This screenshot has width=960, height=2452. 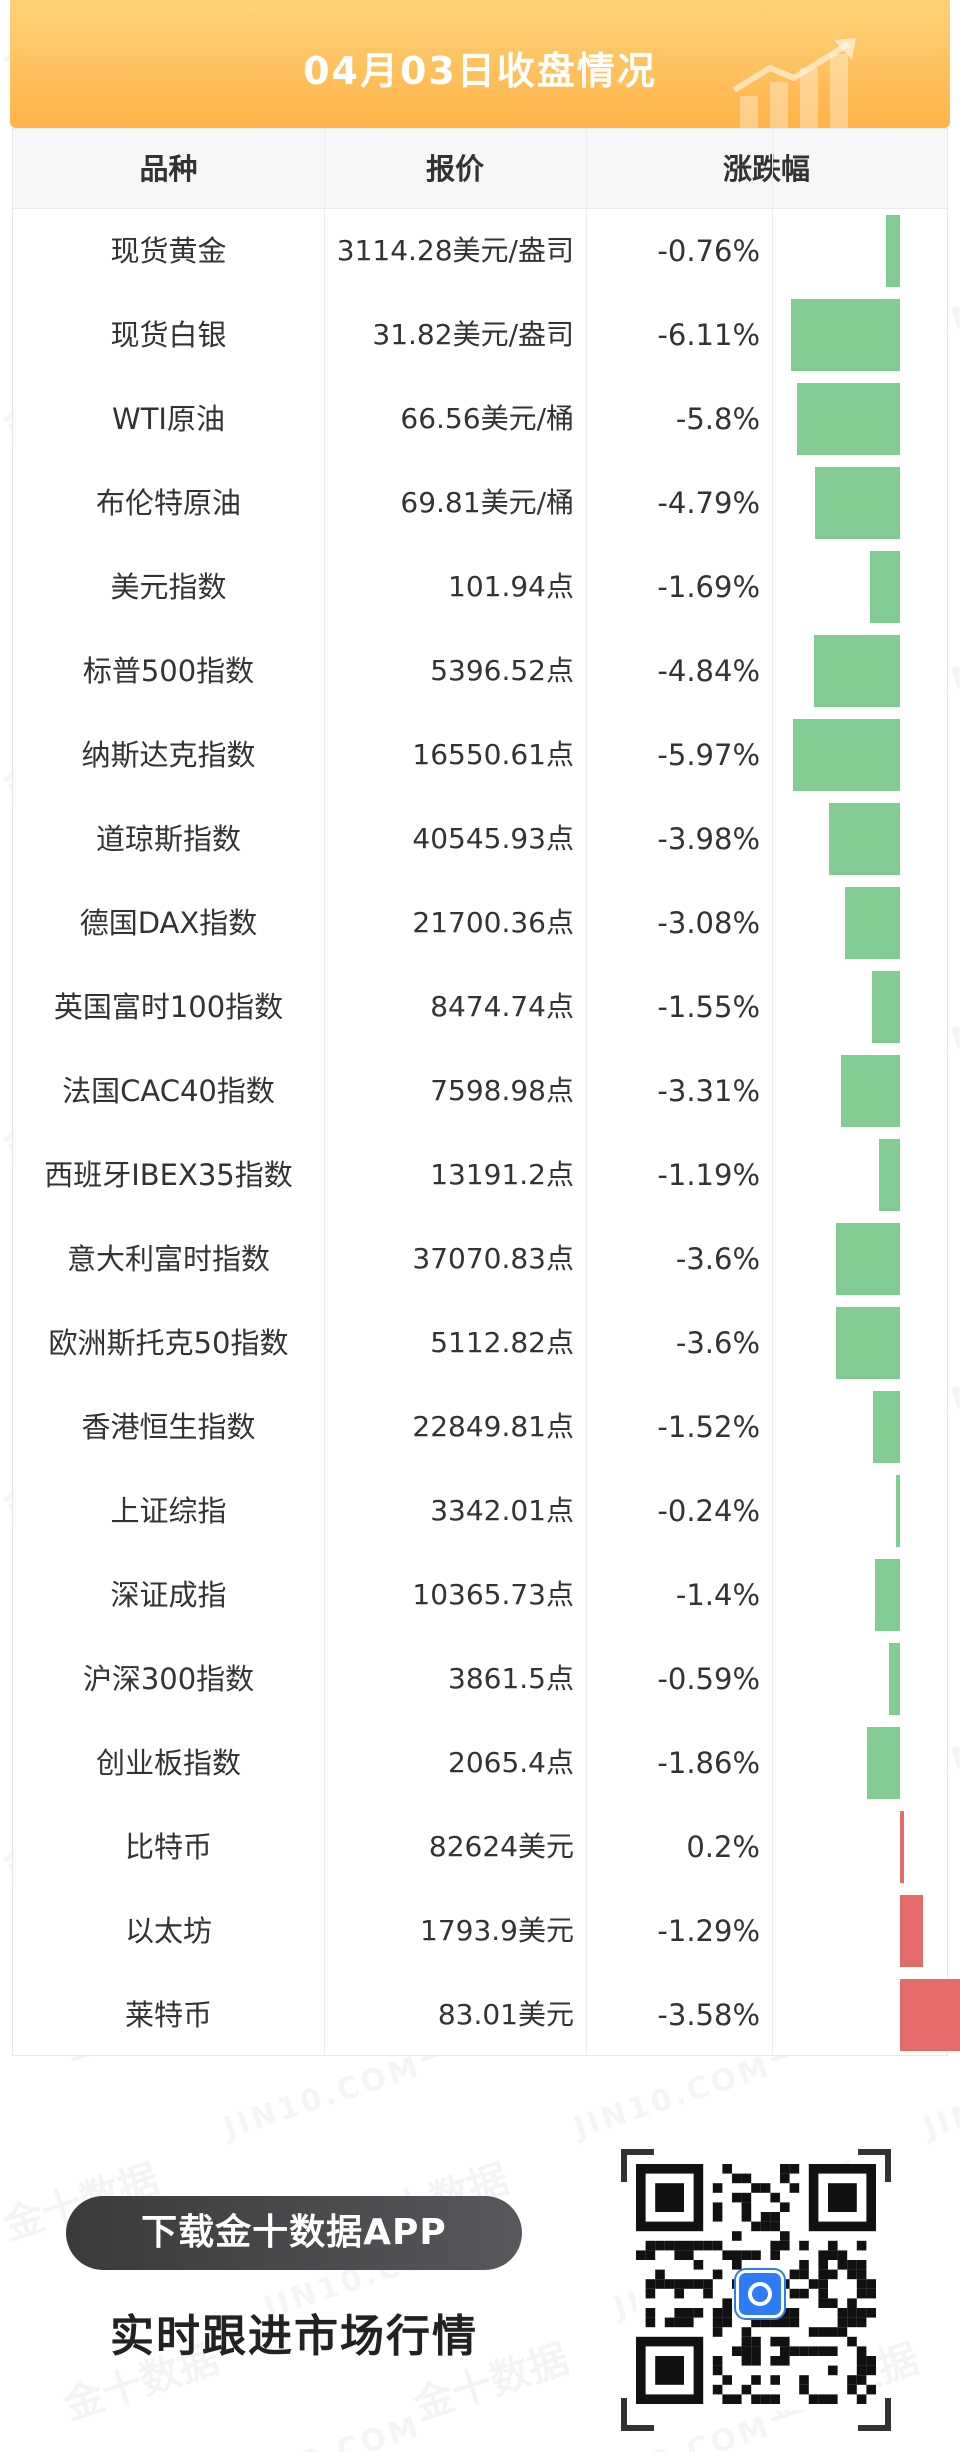 What do you see at coordinates (717, 1595) in the screenshot?
I see `instrument-change: -1.4%` at bounding box center [717, 1595].